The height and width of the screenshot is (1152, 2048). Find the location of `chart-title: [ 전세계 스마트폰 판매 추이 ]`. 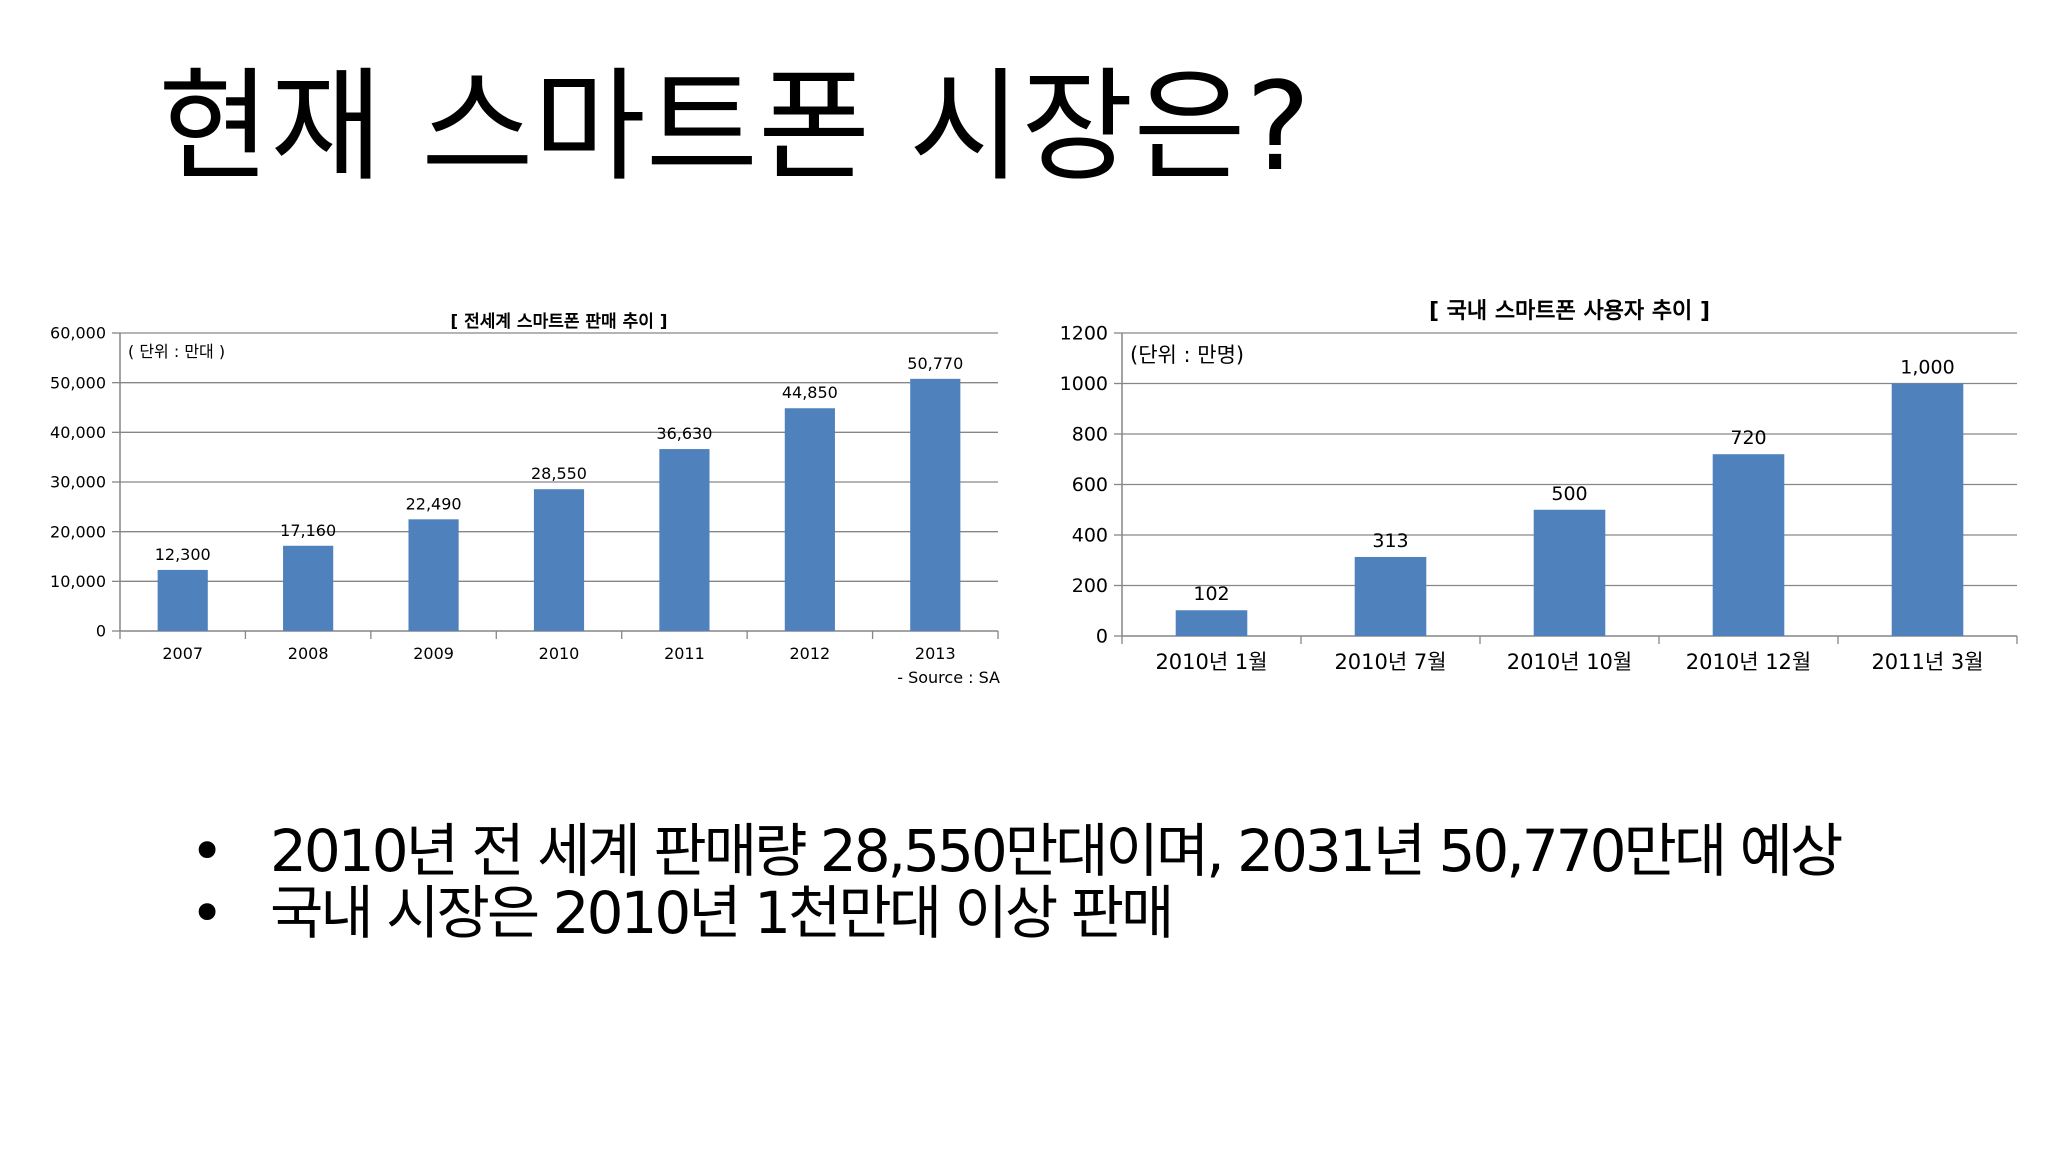

chart-title: [ 전세계 스마트폰 판매 추이 ] is located at coordinates (558, 322).